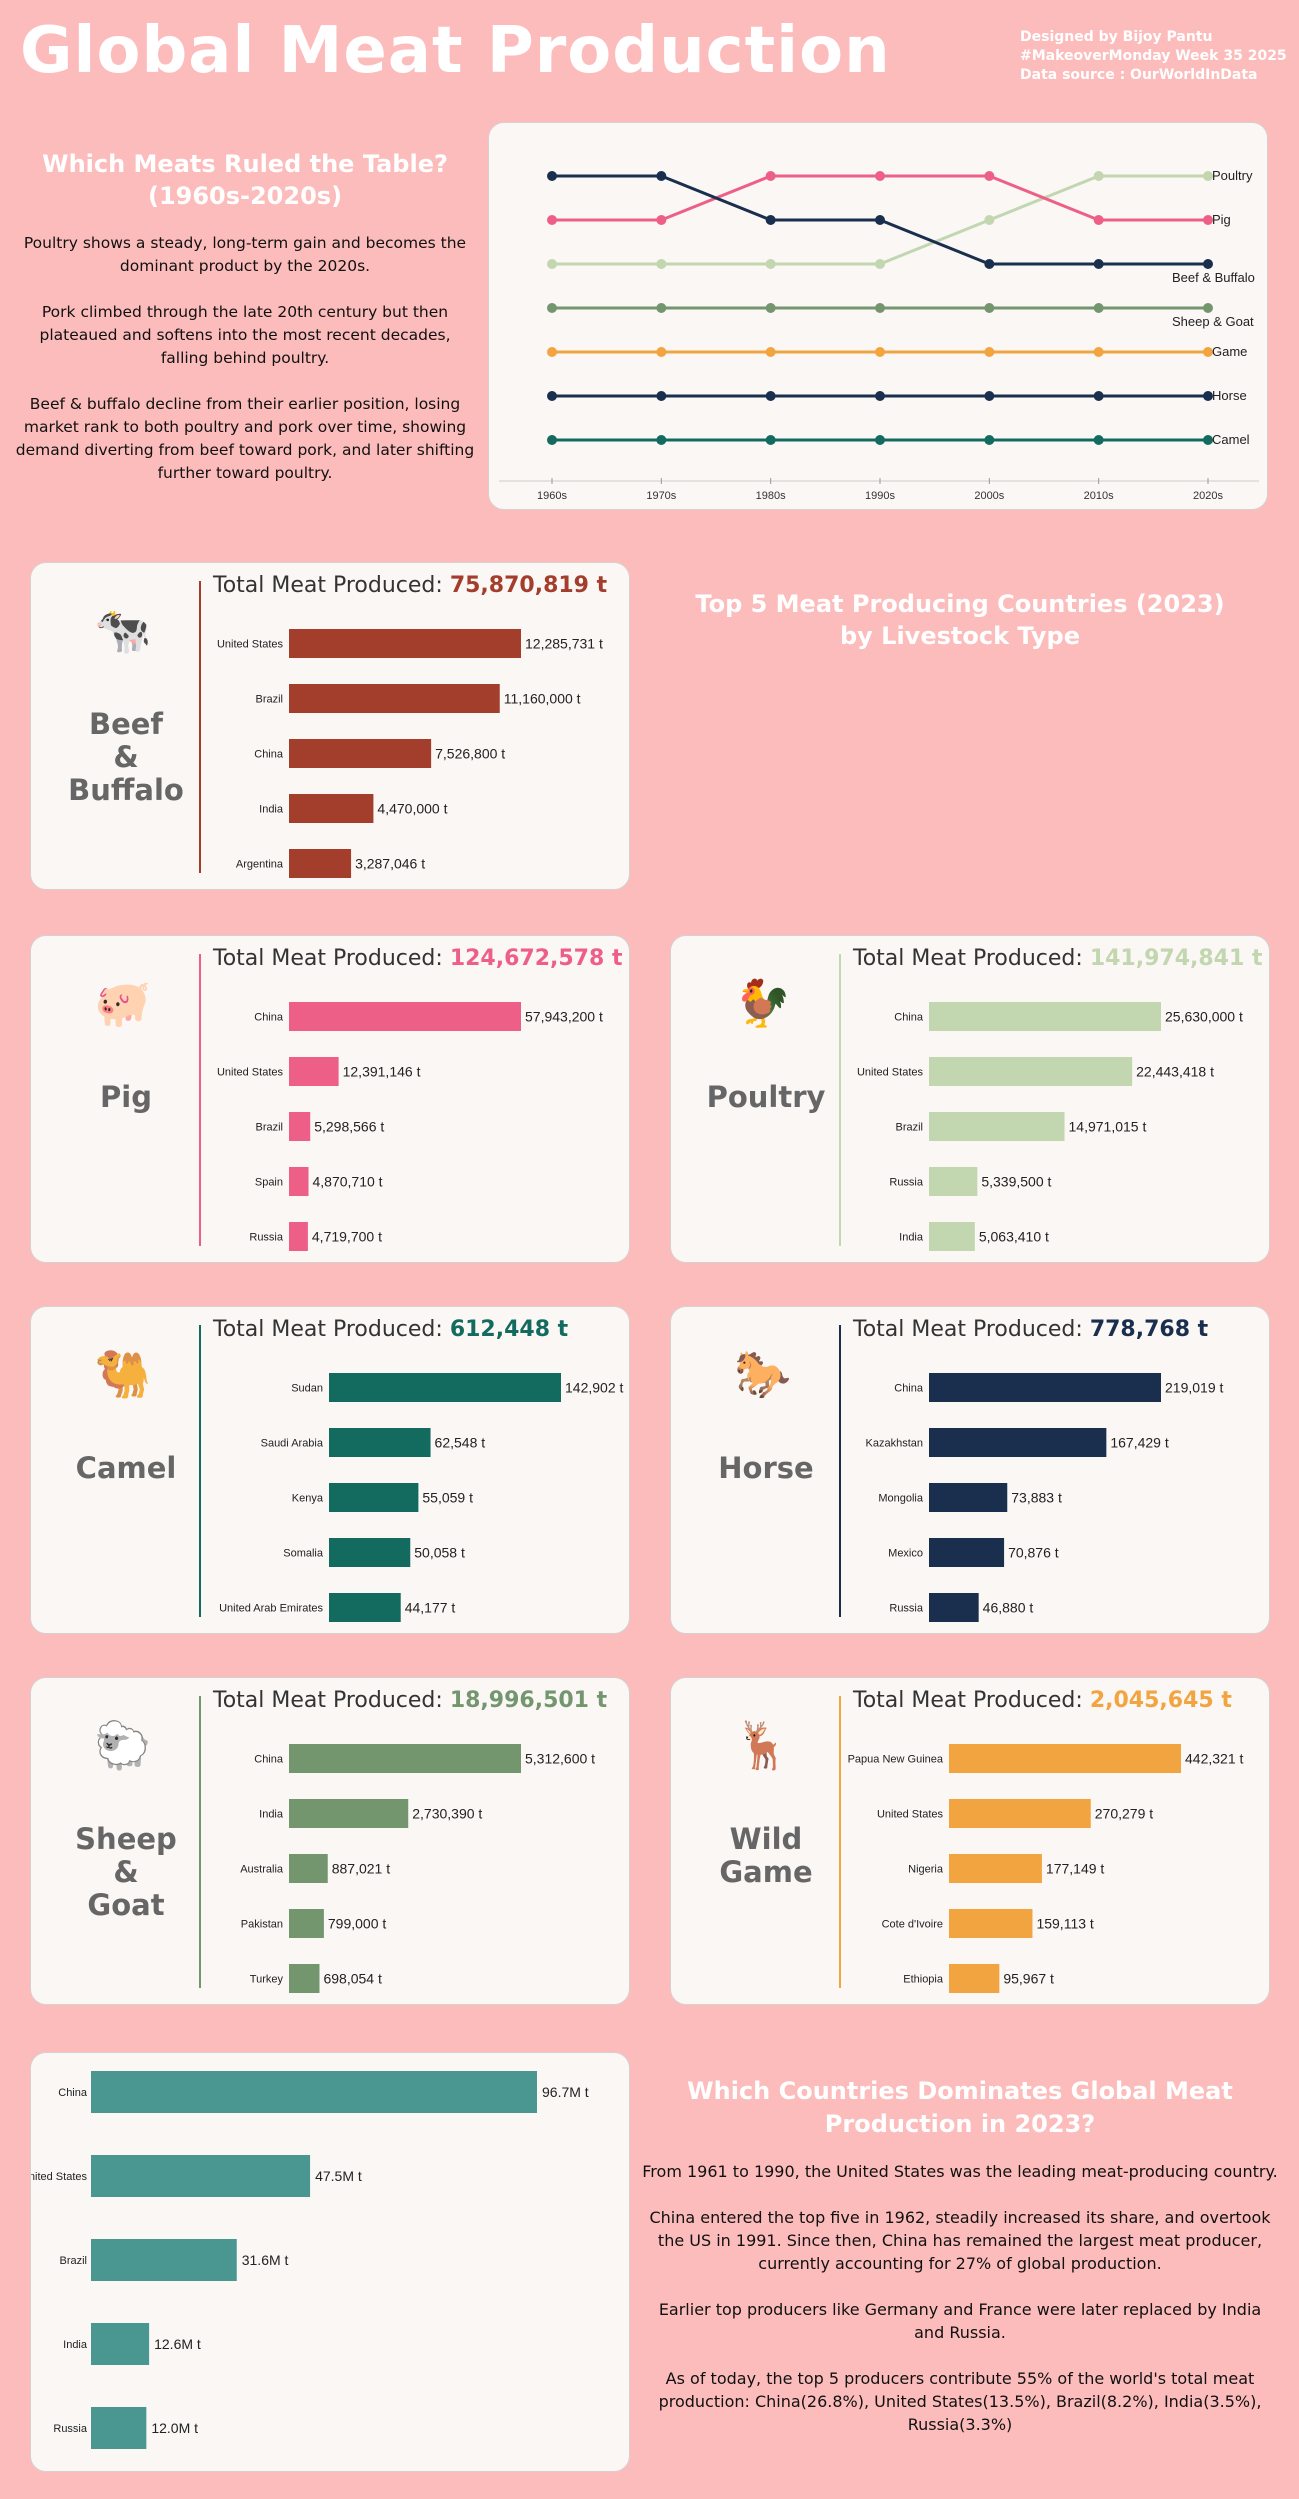 This screenshot has width=1299, height=2499. I want to click on card-name-line: Poultry, so click(766, 1097).